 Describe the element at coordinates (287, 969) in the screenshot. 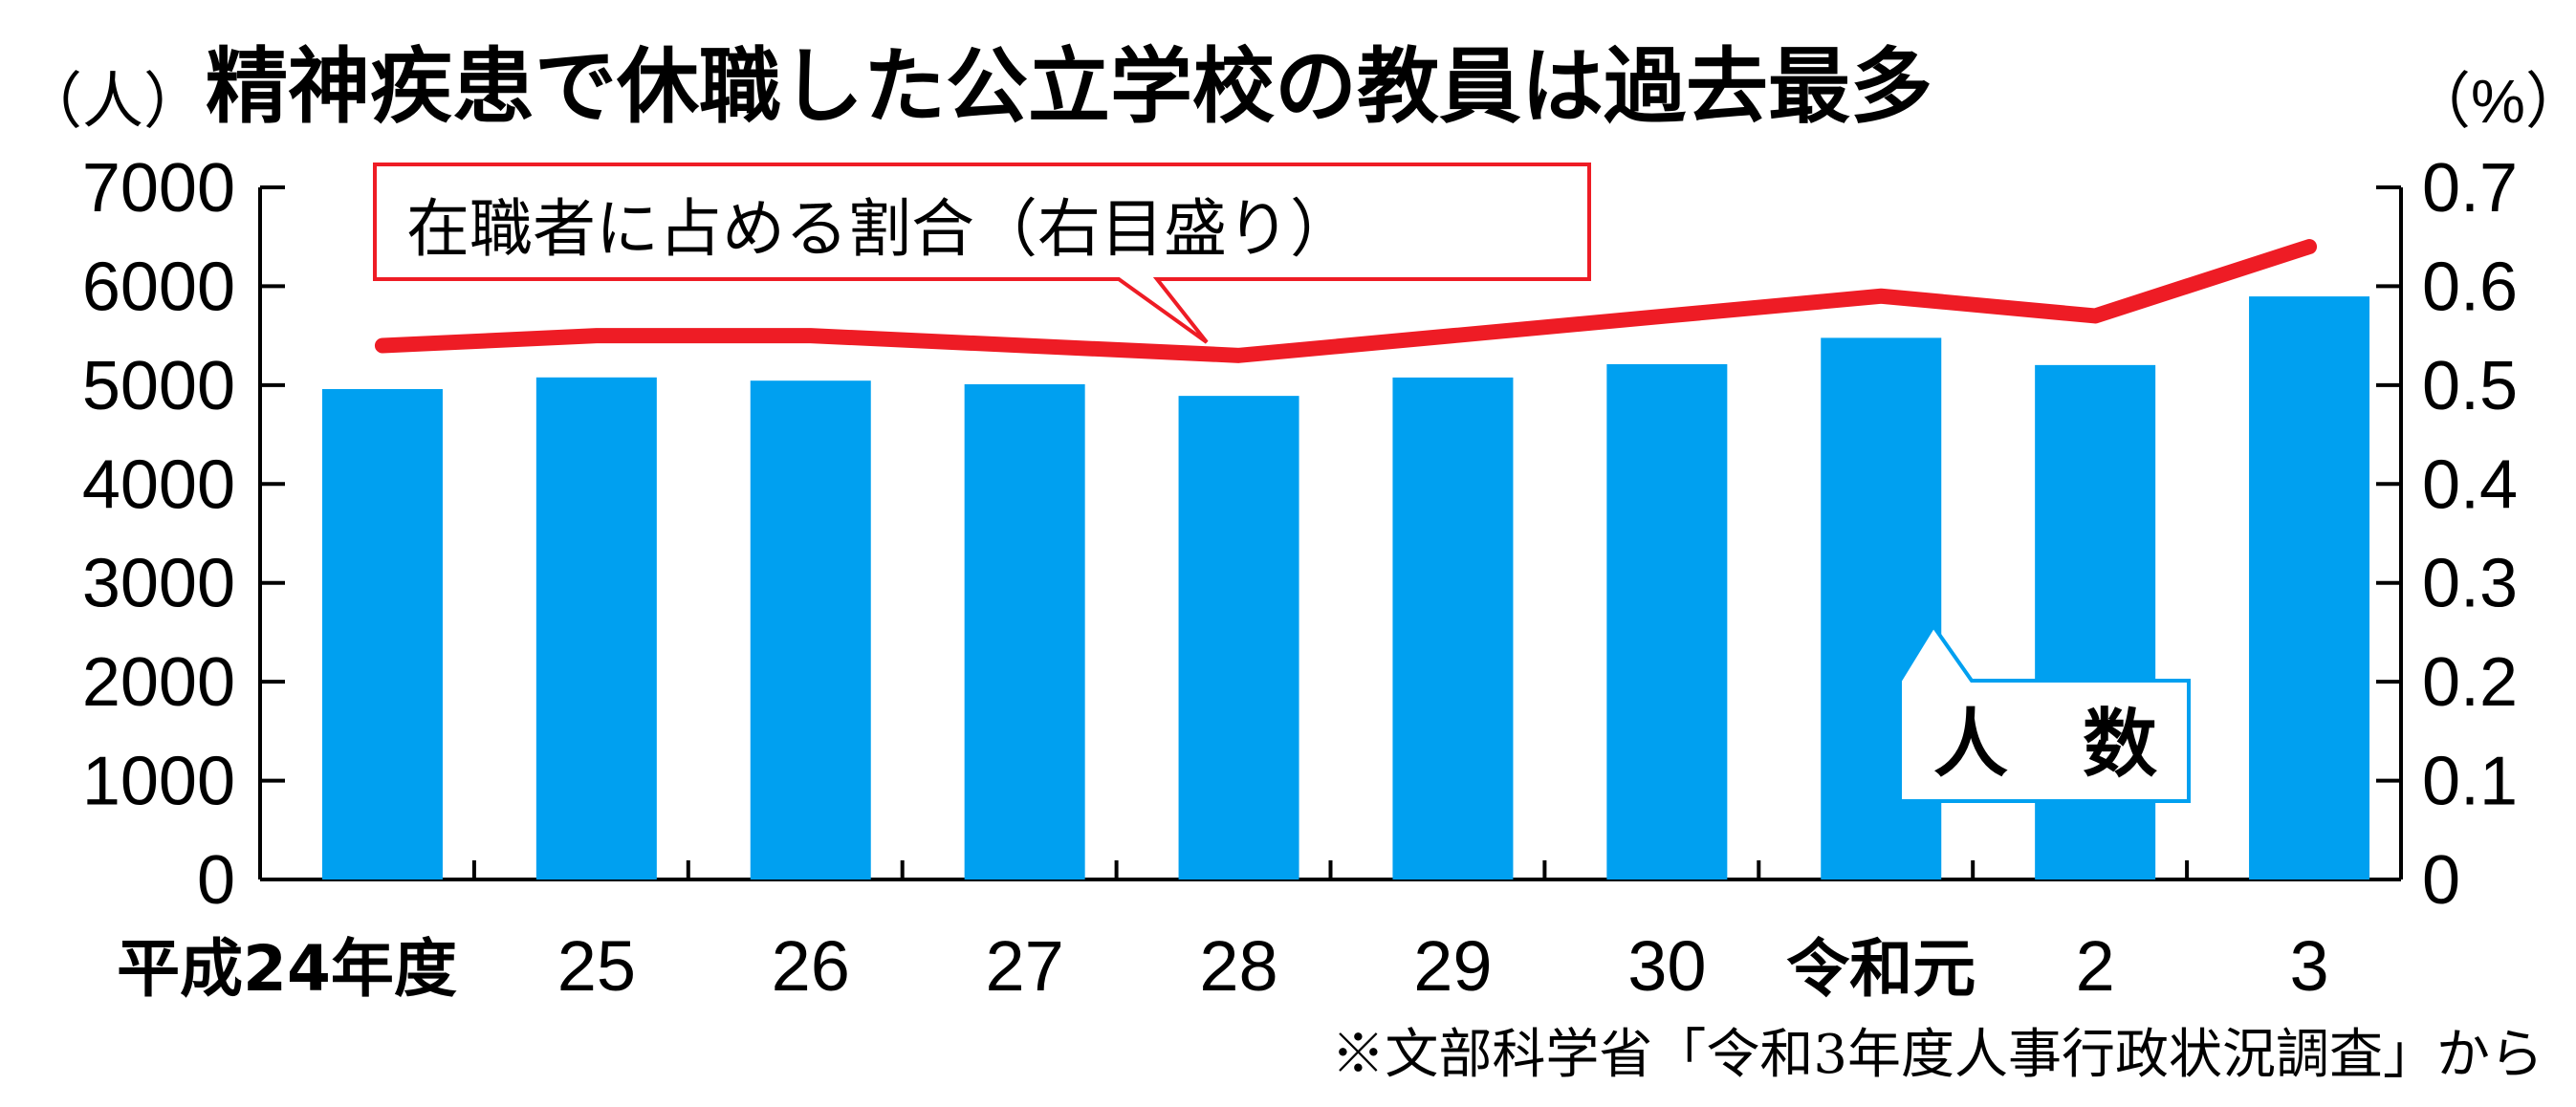

I see `category-label: 平成24年度` at that location.